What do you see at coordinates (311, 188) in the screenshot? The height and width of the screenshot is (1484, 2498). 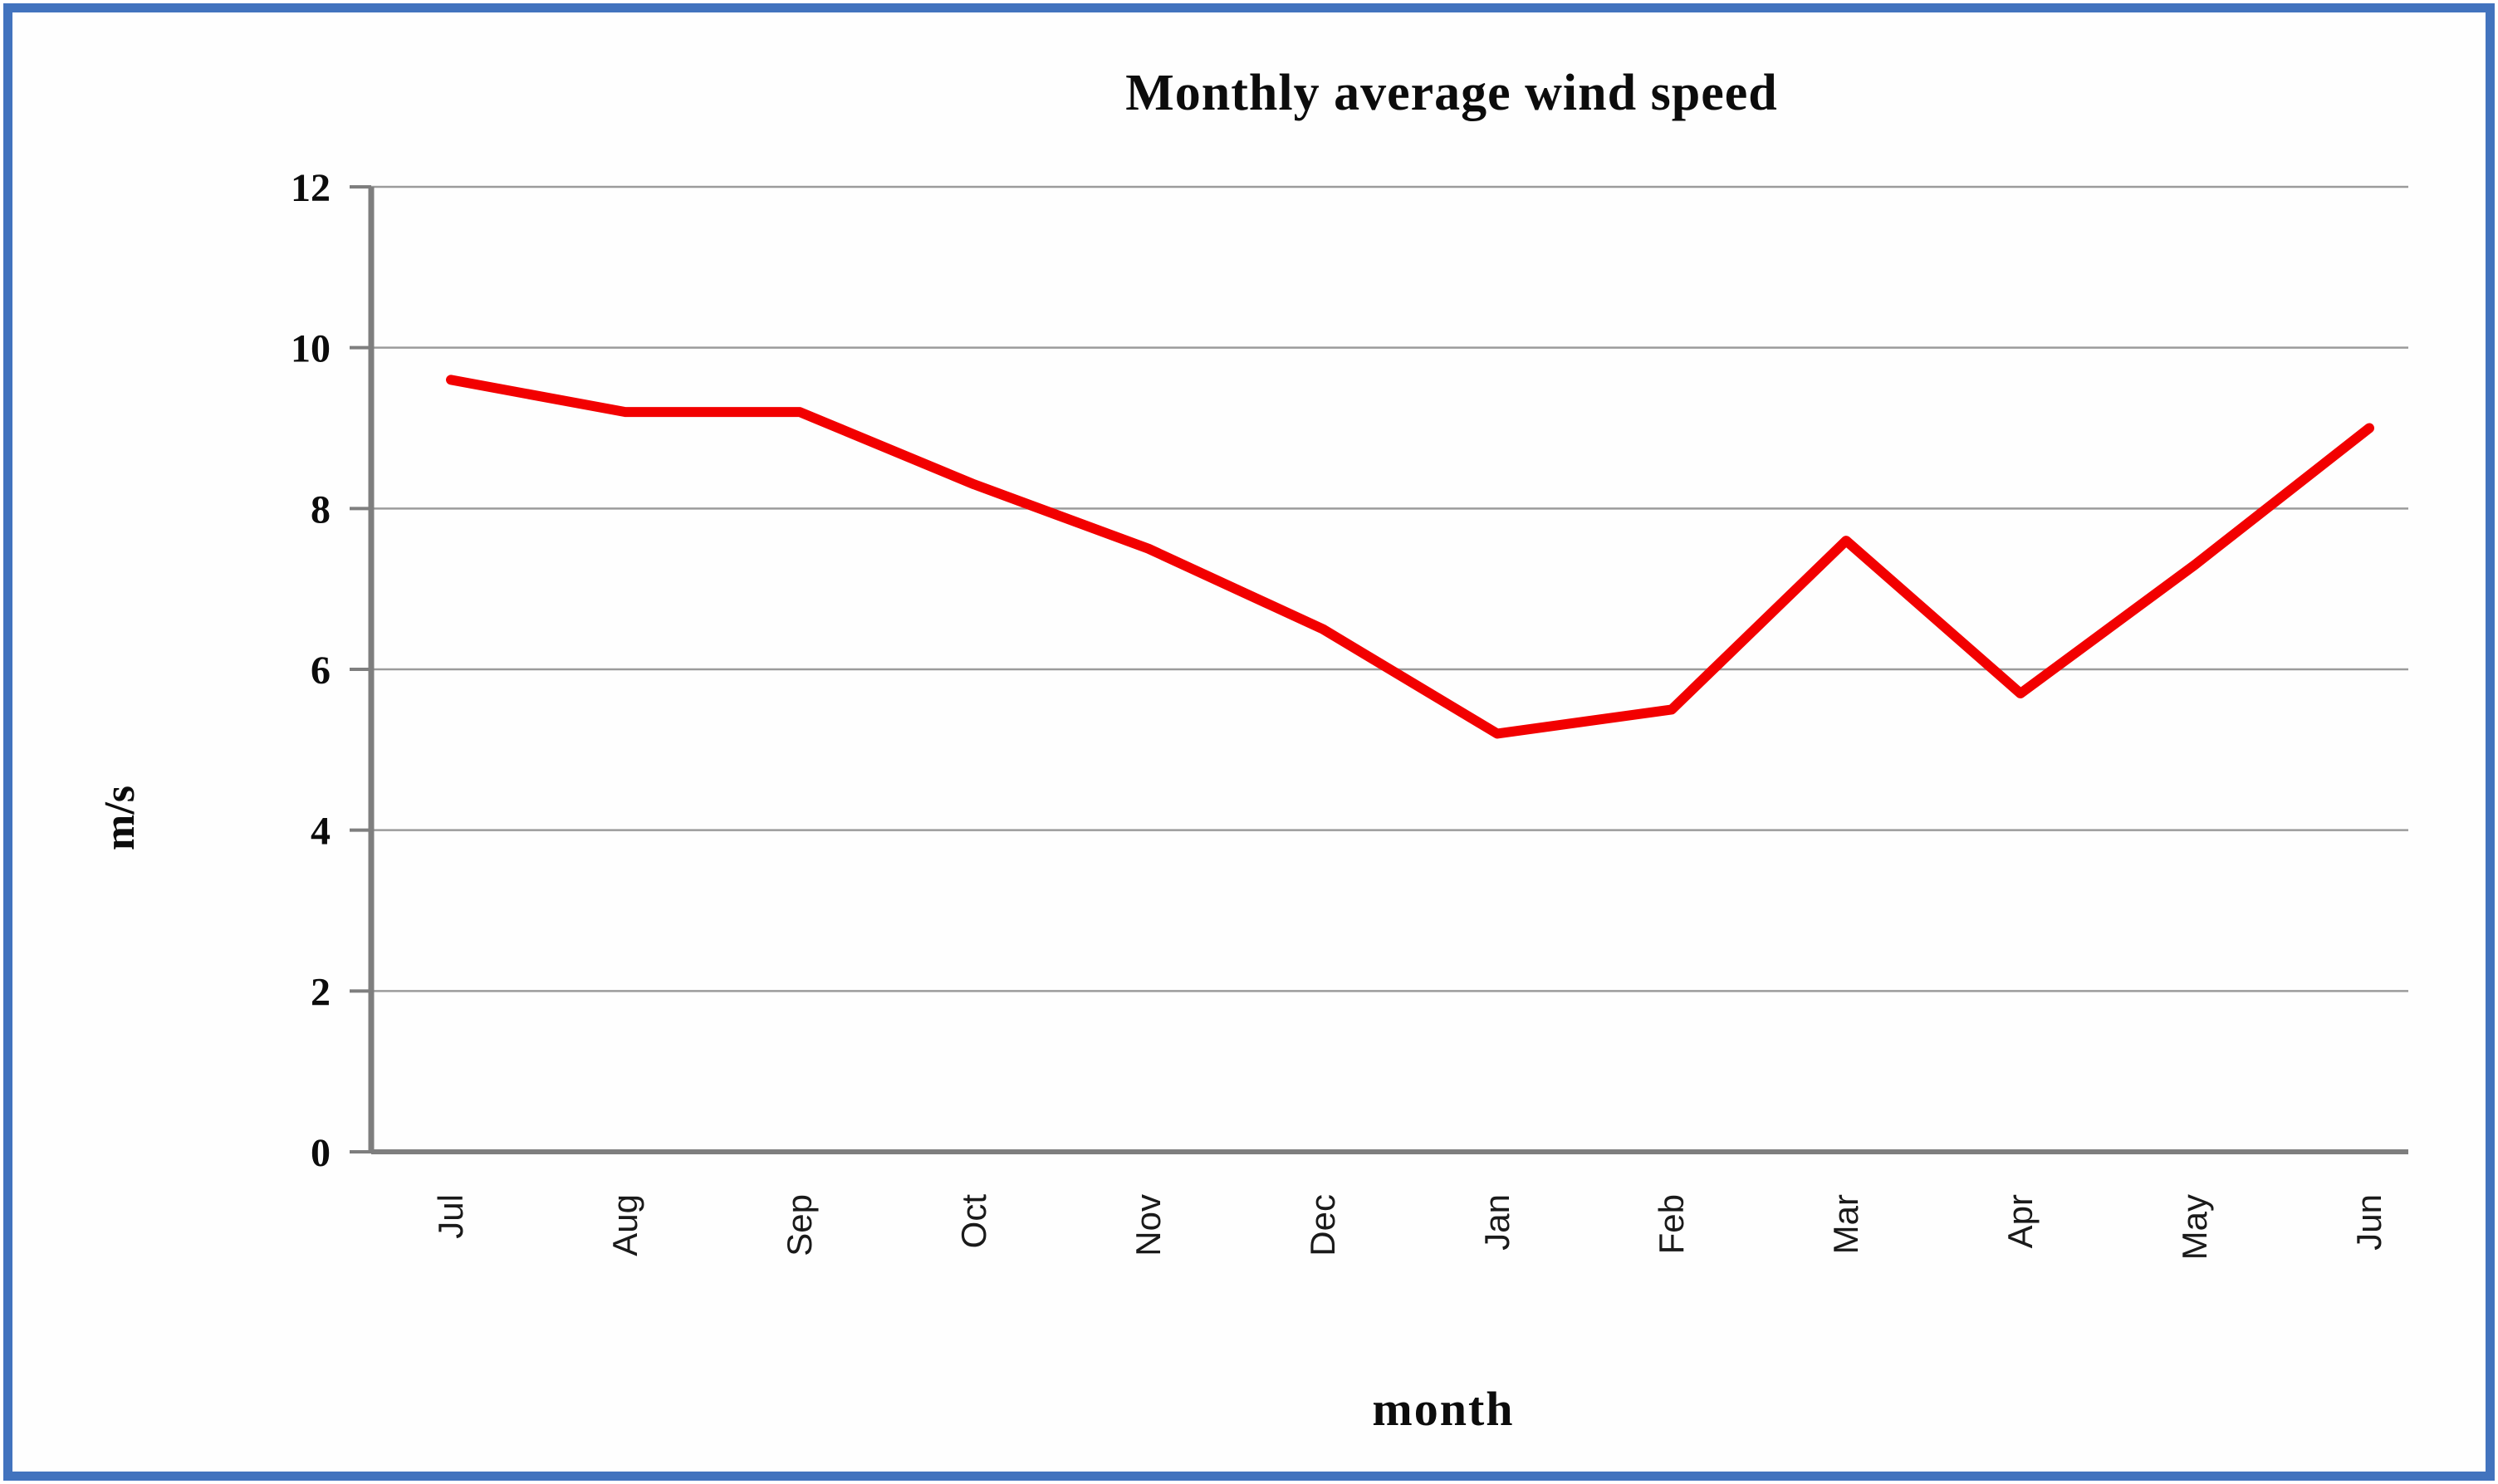 I see `y-tick-label-12: 12` at bounding box center [311, 188].